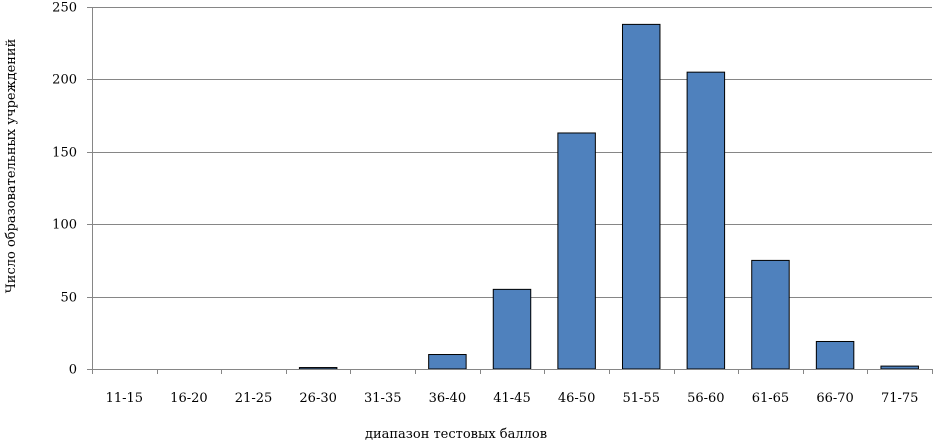 The width and height of the screenshot is (936, 441). Describe the element at coordinates (456, 434) in the screenshot. I see `x-axis-title: диапазон тестовых баллов` at that location.